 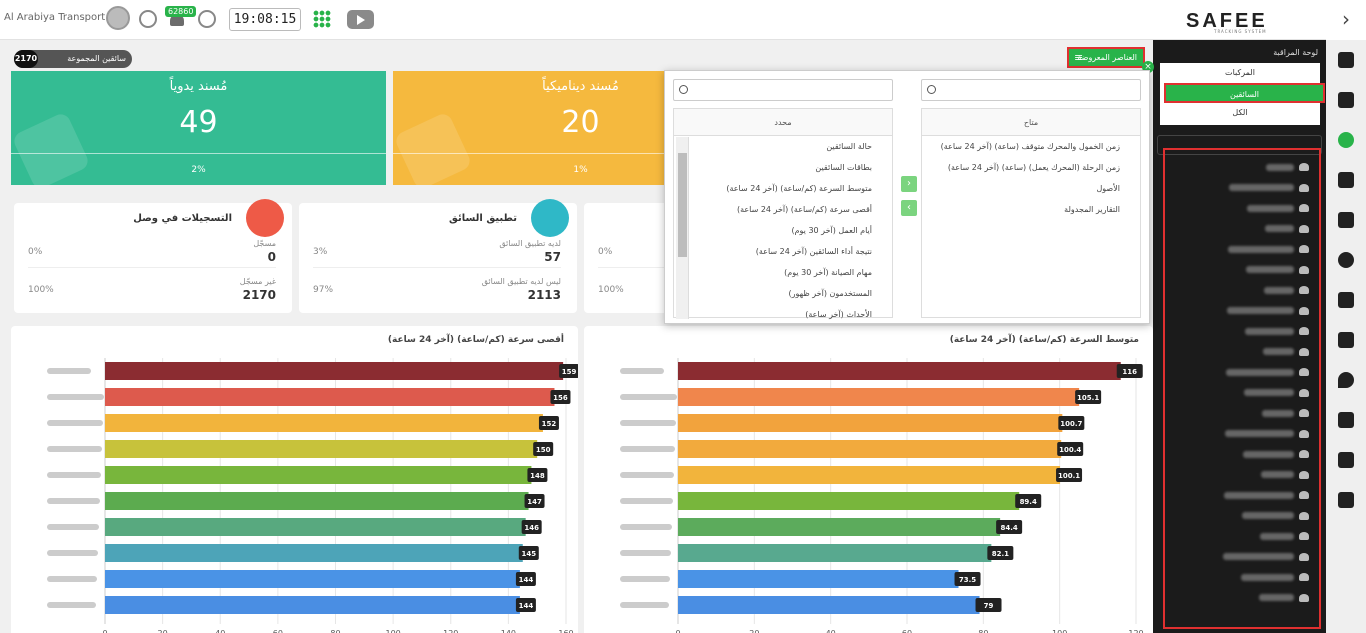 What do you see at coordinates (931, 89) in the screenshot?
I see `search-icon` at bounding box center [931, 89].